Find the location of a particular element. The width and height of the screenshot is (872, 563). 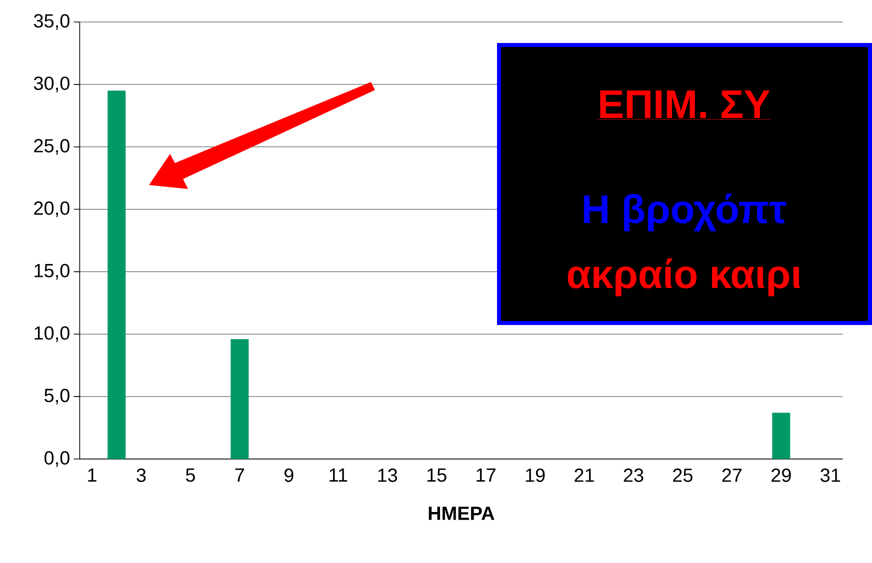

x-tick-label: 19 is located at coordinates (535, 475).